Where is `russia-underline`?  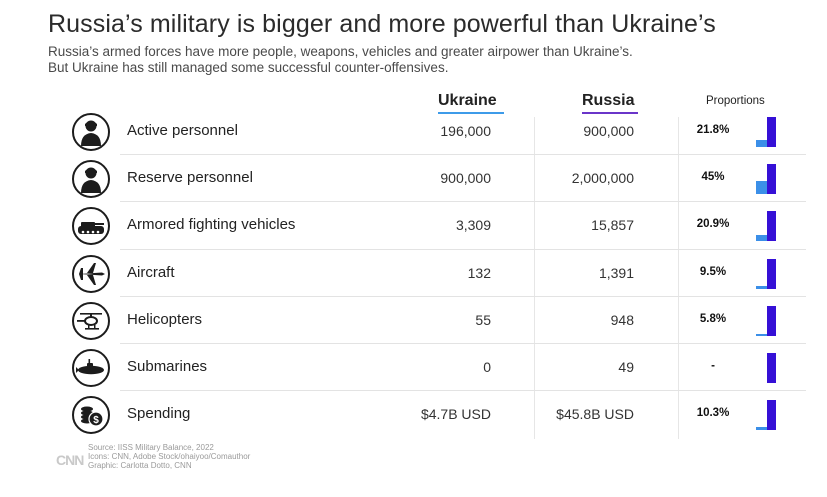 russia-underline is located at coordinates (610, 113).